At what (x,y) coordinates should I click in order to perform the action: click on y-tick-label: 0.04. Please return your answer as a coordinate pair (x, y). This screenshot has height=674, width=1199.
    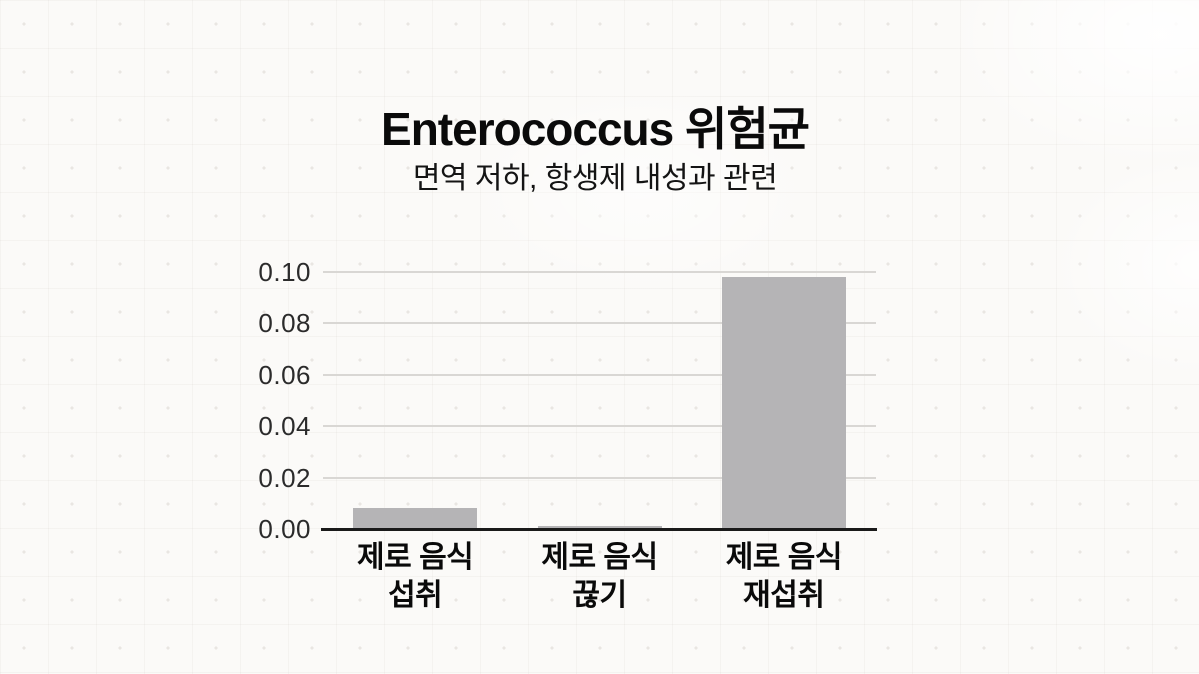
    Looking at the image, I should click on (284, 426).